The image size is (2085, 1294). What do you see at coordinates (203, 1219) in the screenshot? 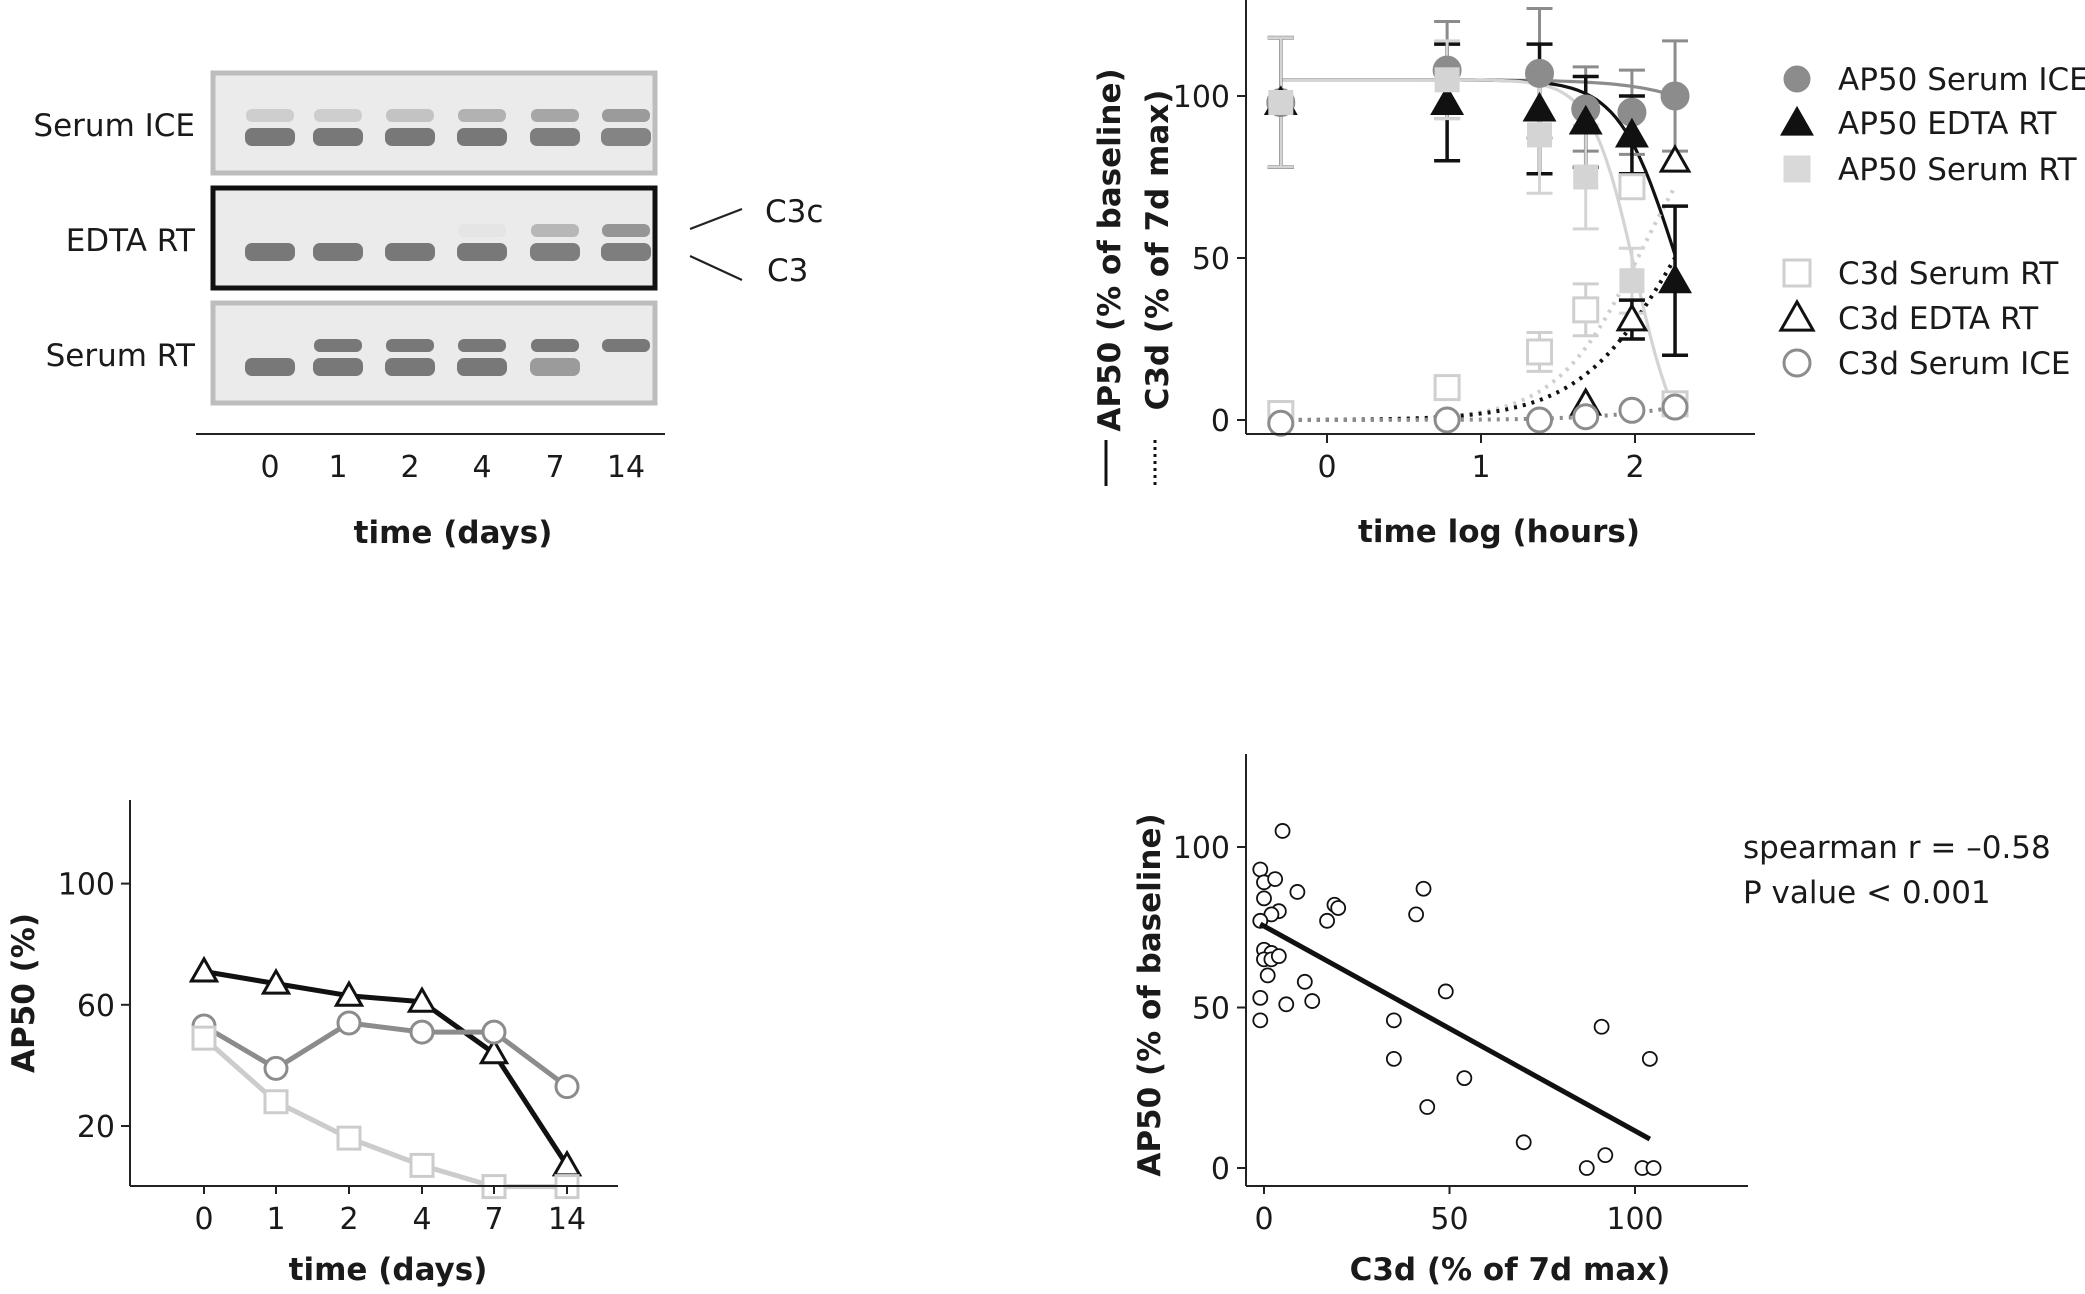
I see `ap50-x-tick-label: 0` at bounding box center [203, 1219].